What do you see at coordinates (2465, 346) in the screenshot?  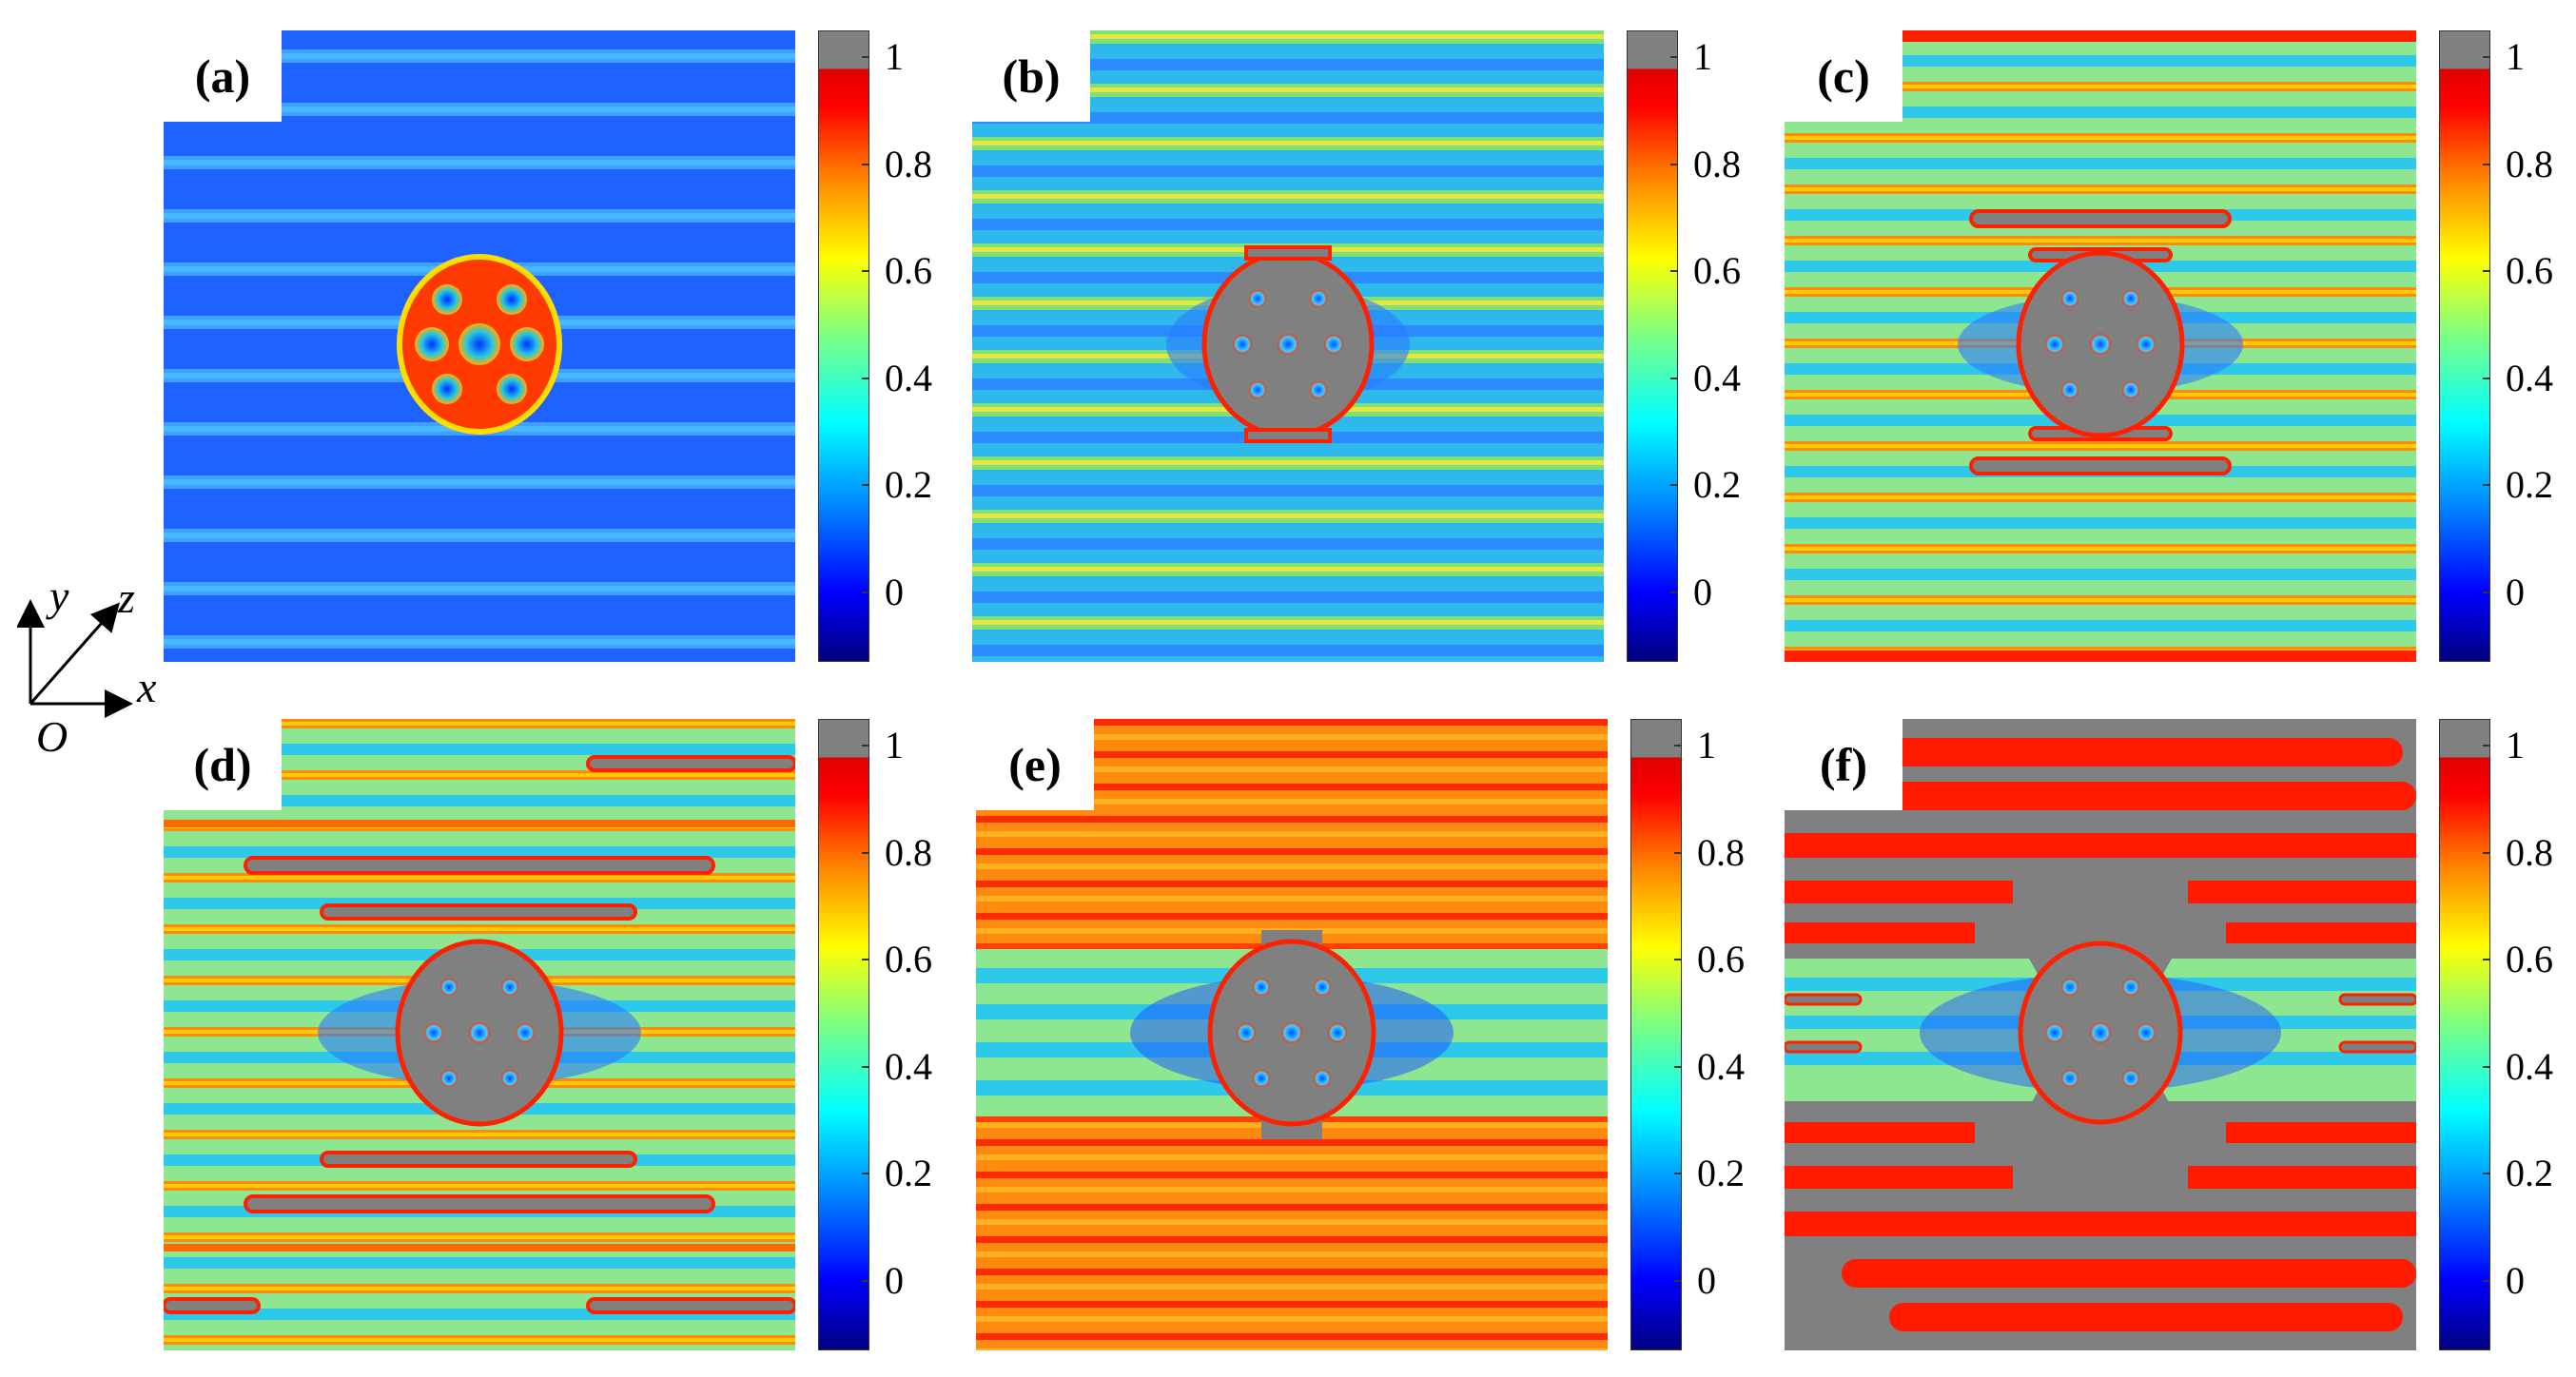 I see `colorbar-c` at bounding box center [2465, 346].